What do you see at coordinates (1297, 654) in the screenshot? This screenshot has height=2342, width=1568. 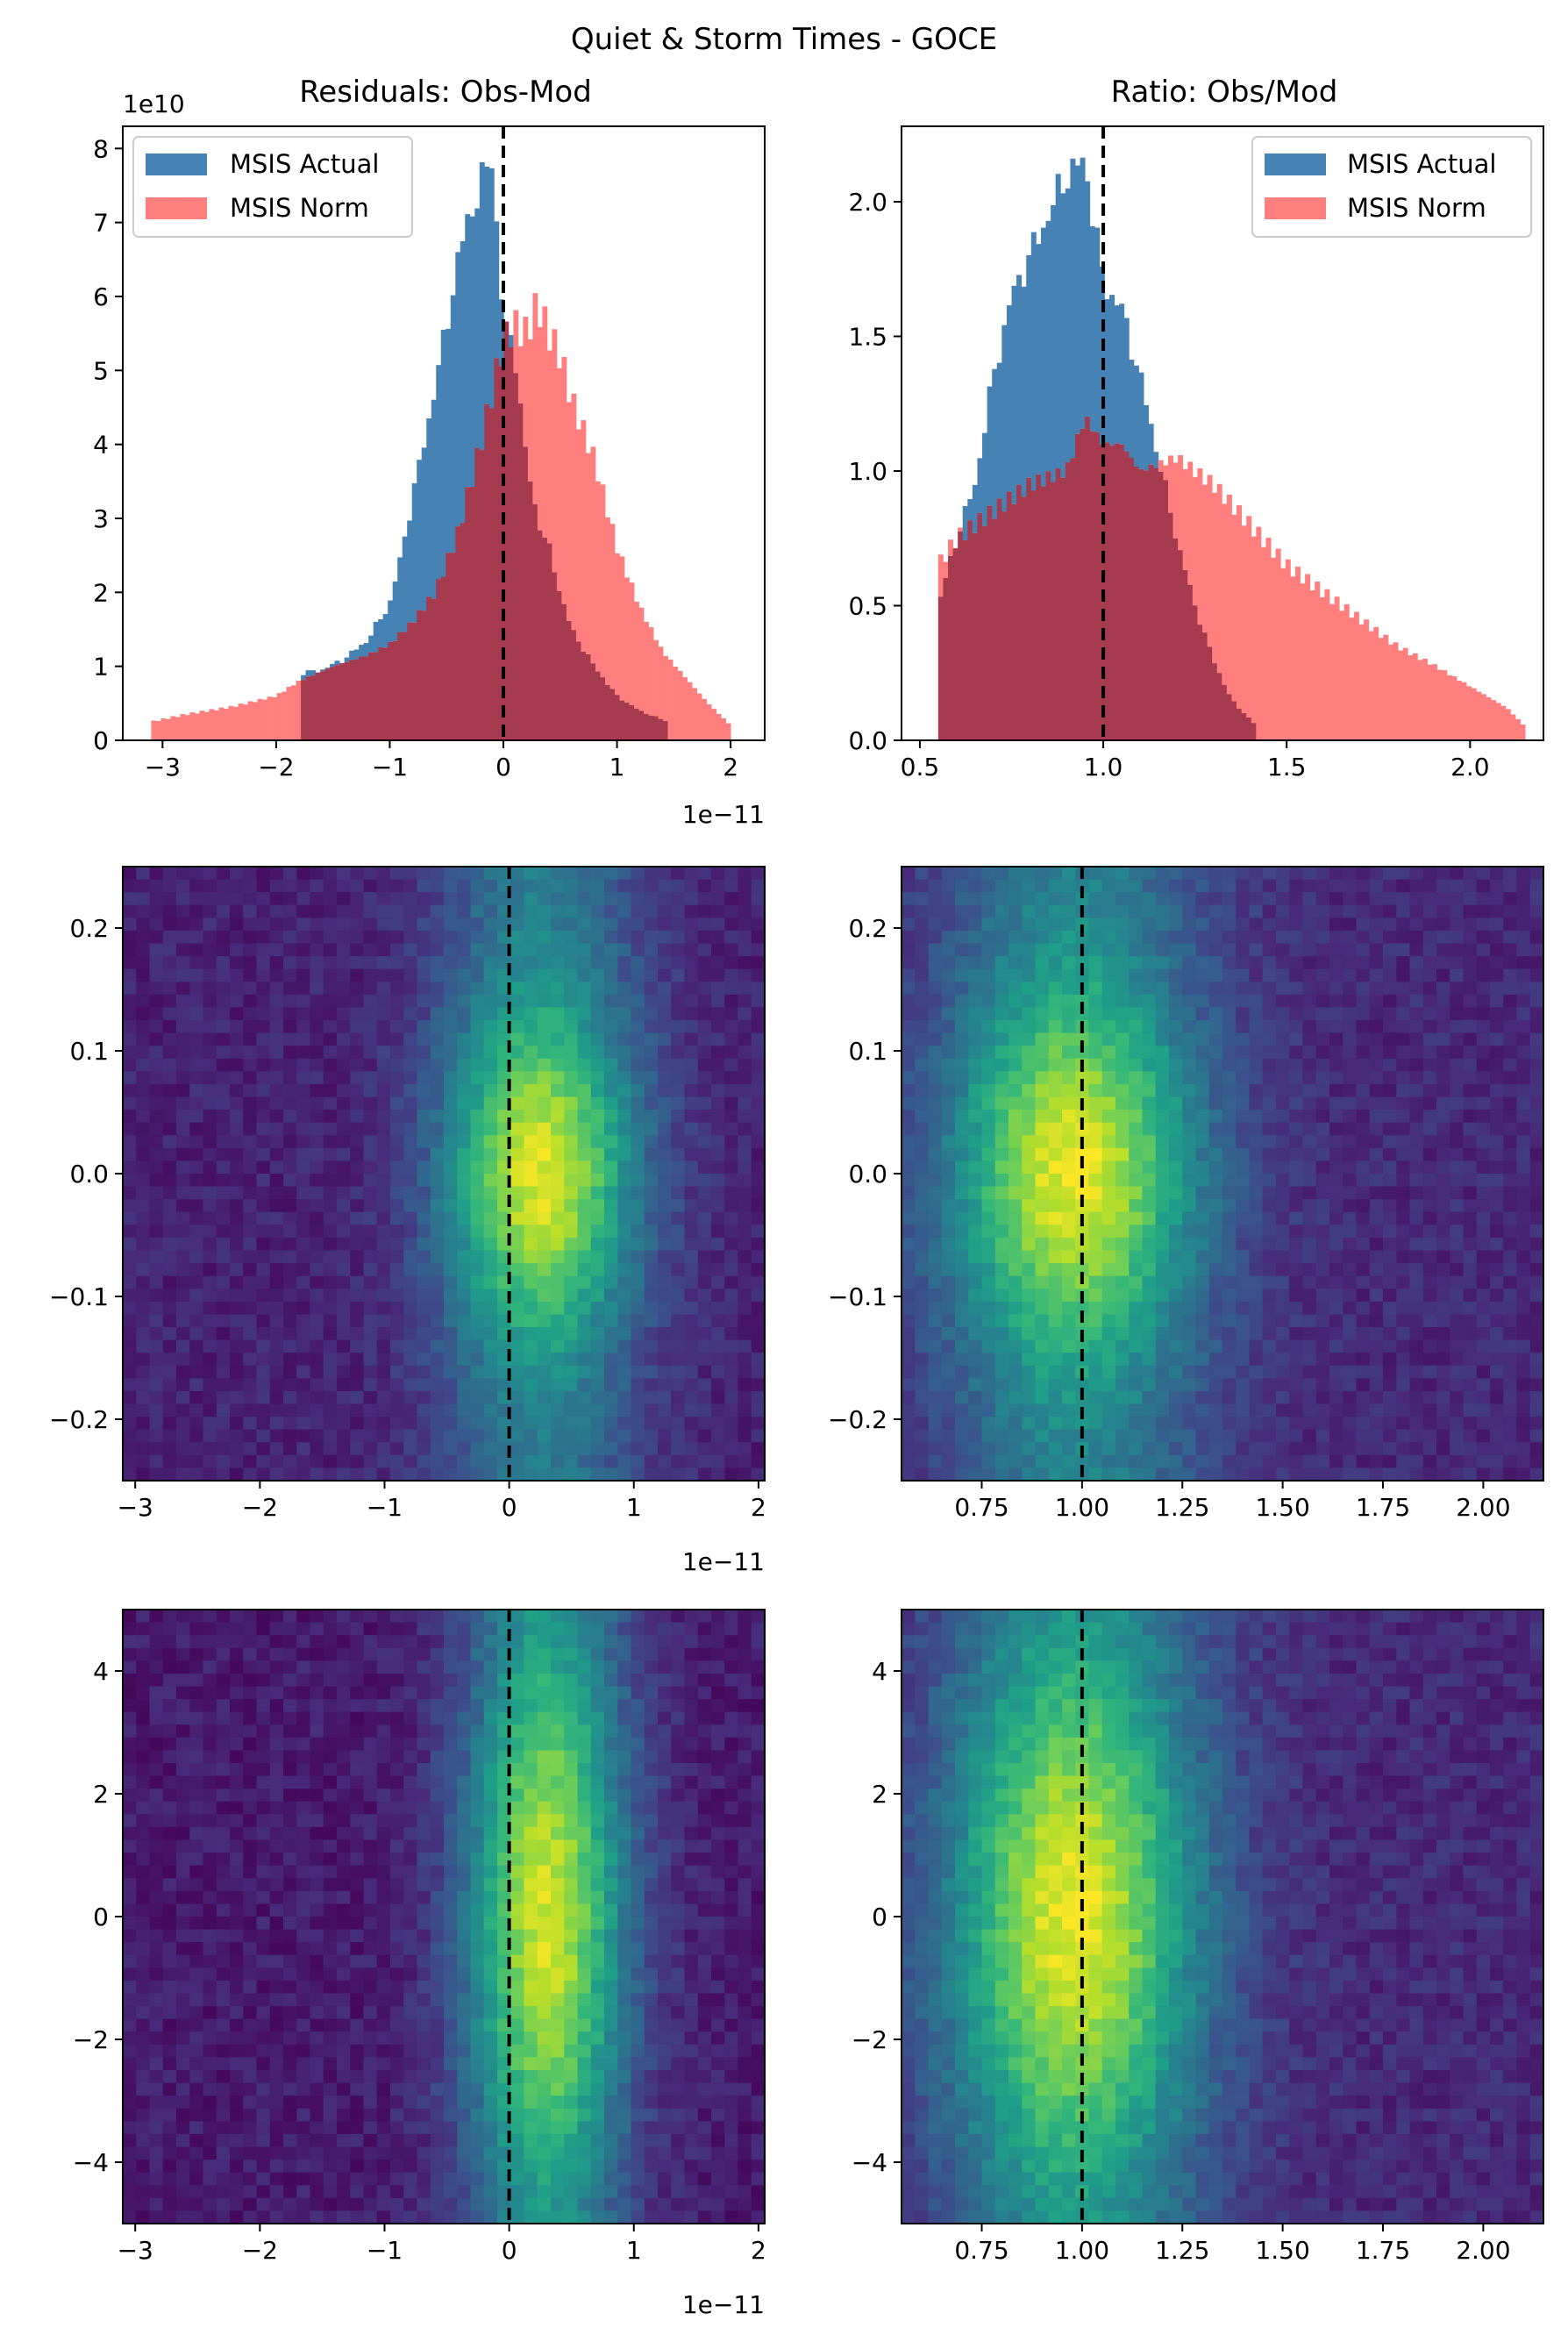 I see `ratio-hist-bar-norm` at bounding box center [1297, 654].